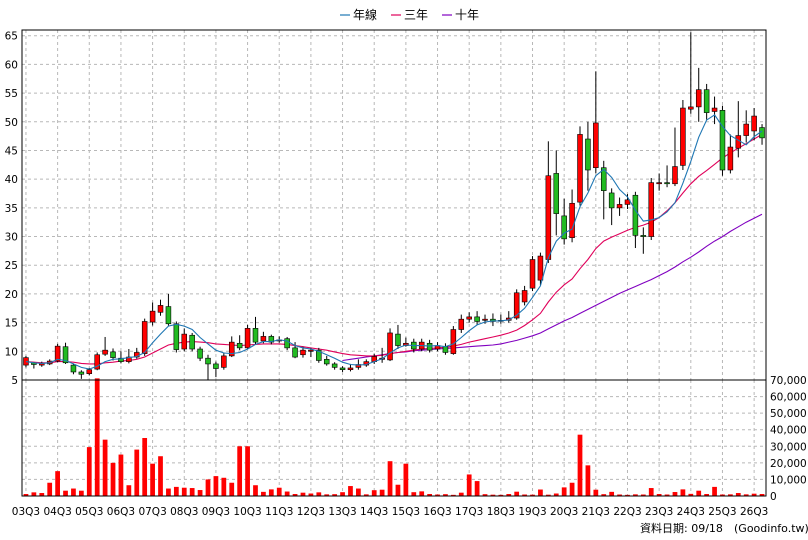 This screenshot has width=808, height=540. Describe the element at coordinates (14, 381) in the screenshot. I see `price-tick-label: 5` at that location.